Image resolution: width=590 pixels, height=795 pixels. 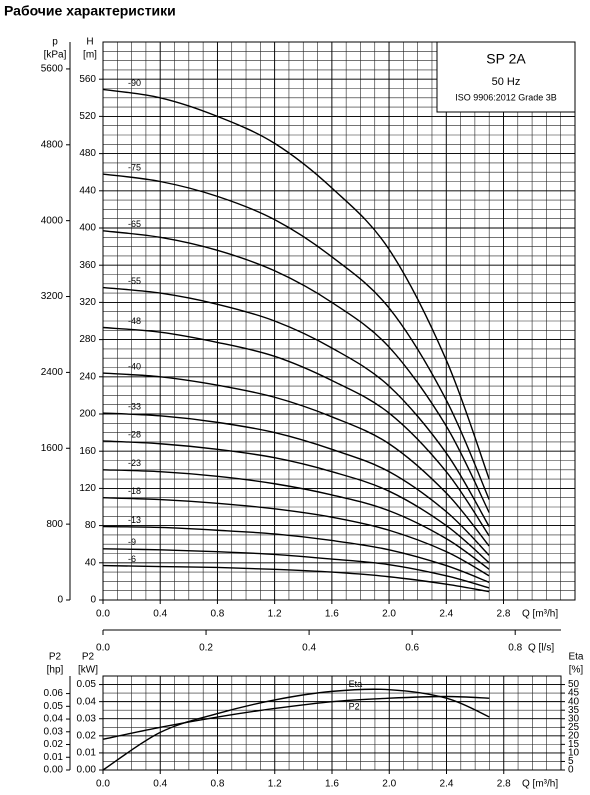 What do you see at coordinates (575, 657) in the screenshot?
I see `axis-title: Eta` at bounding box center [575, 657].